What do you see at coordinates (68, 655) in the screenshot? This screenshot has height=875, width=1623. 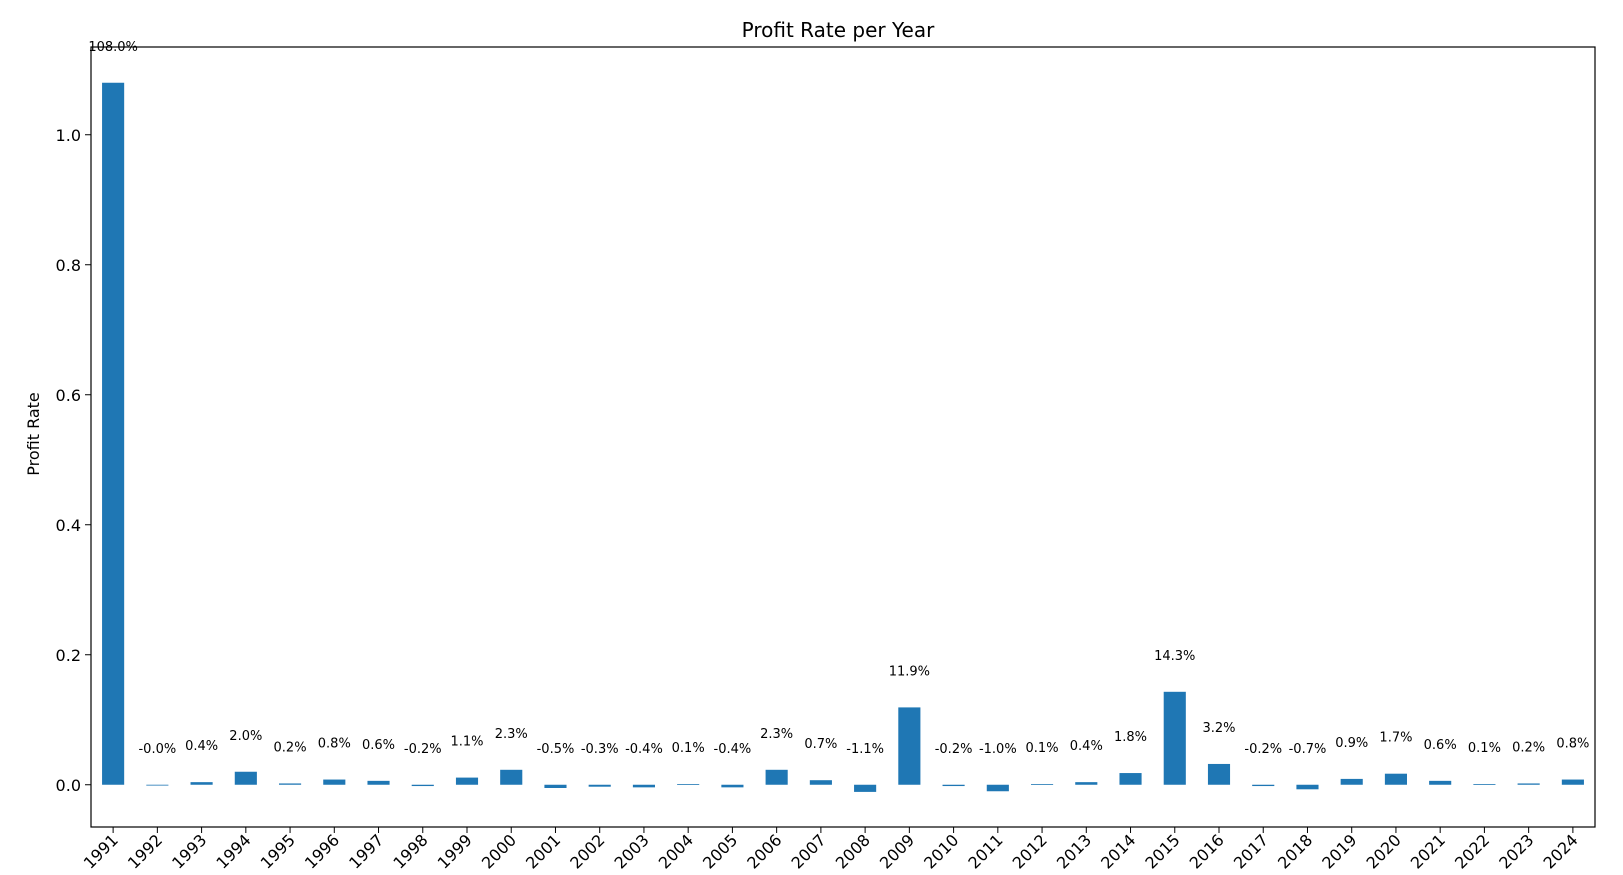 I see `y-tick-label: 0.2` at bounding box center [68, 655].